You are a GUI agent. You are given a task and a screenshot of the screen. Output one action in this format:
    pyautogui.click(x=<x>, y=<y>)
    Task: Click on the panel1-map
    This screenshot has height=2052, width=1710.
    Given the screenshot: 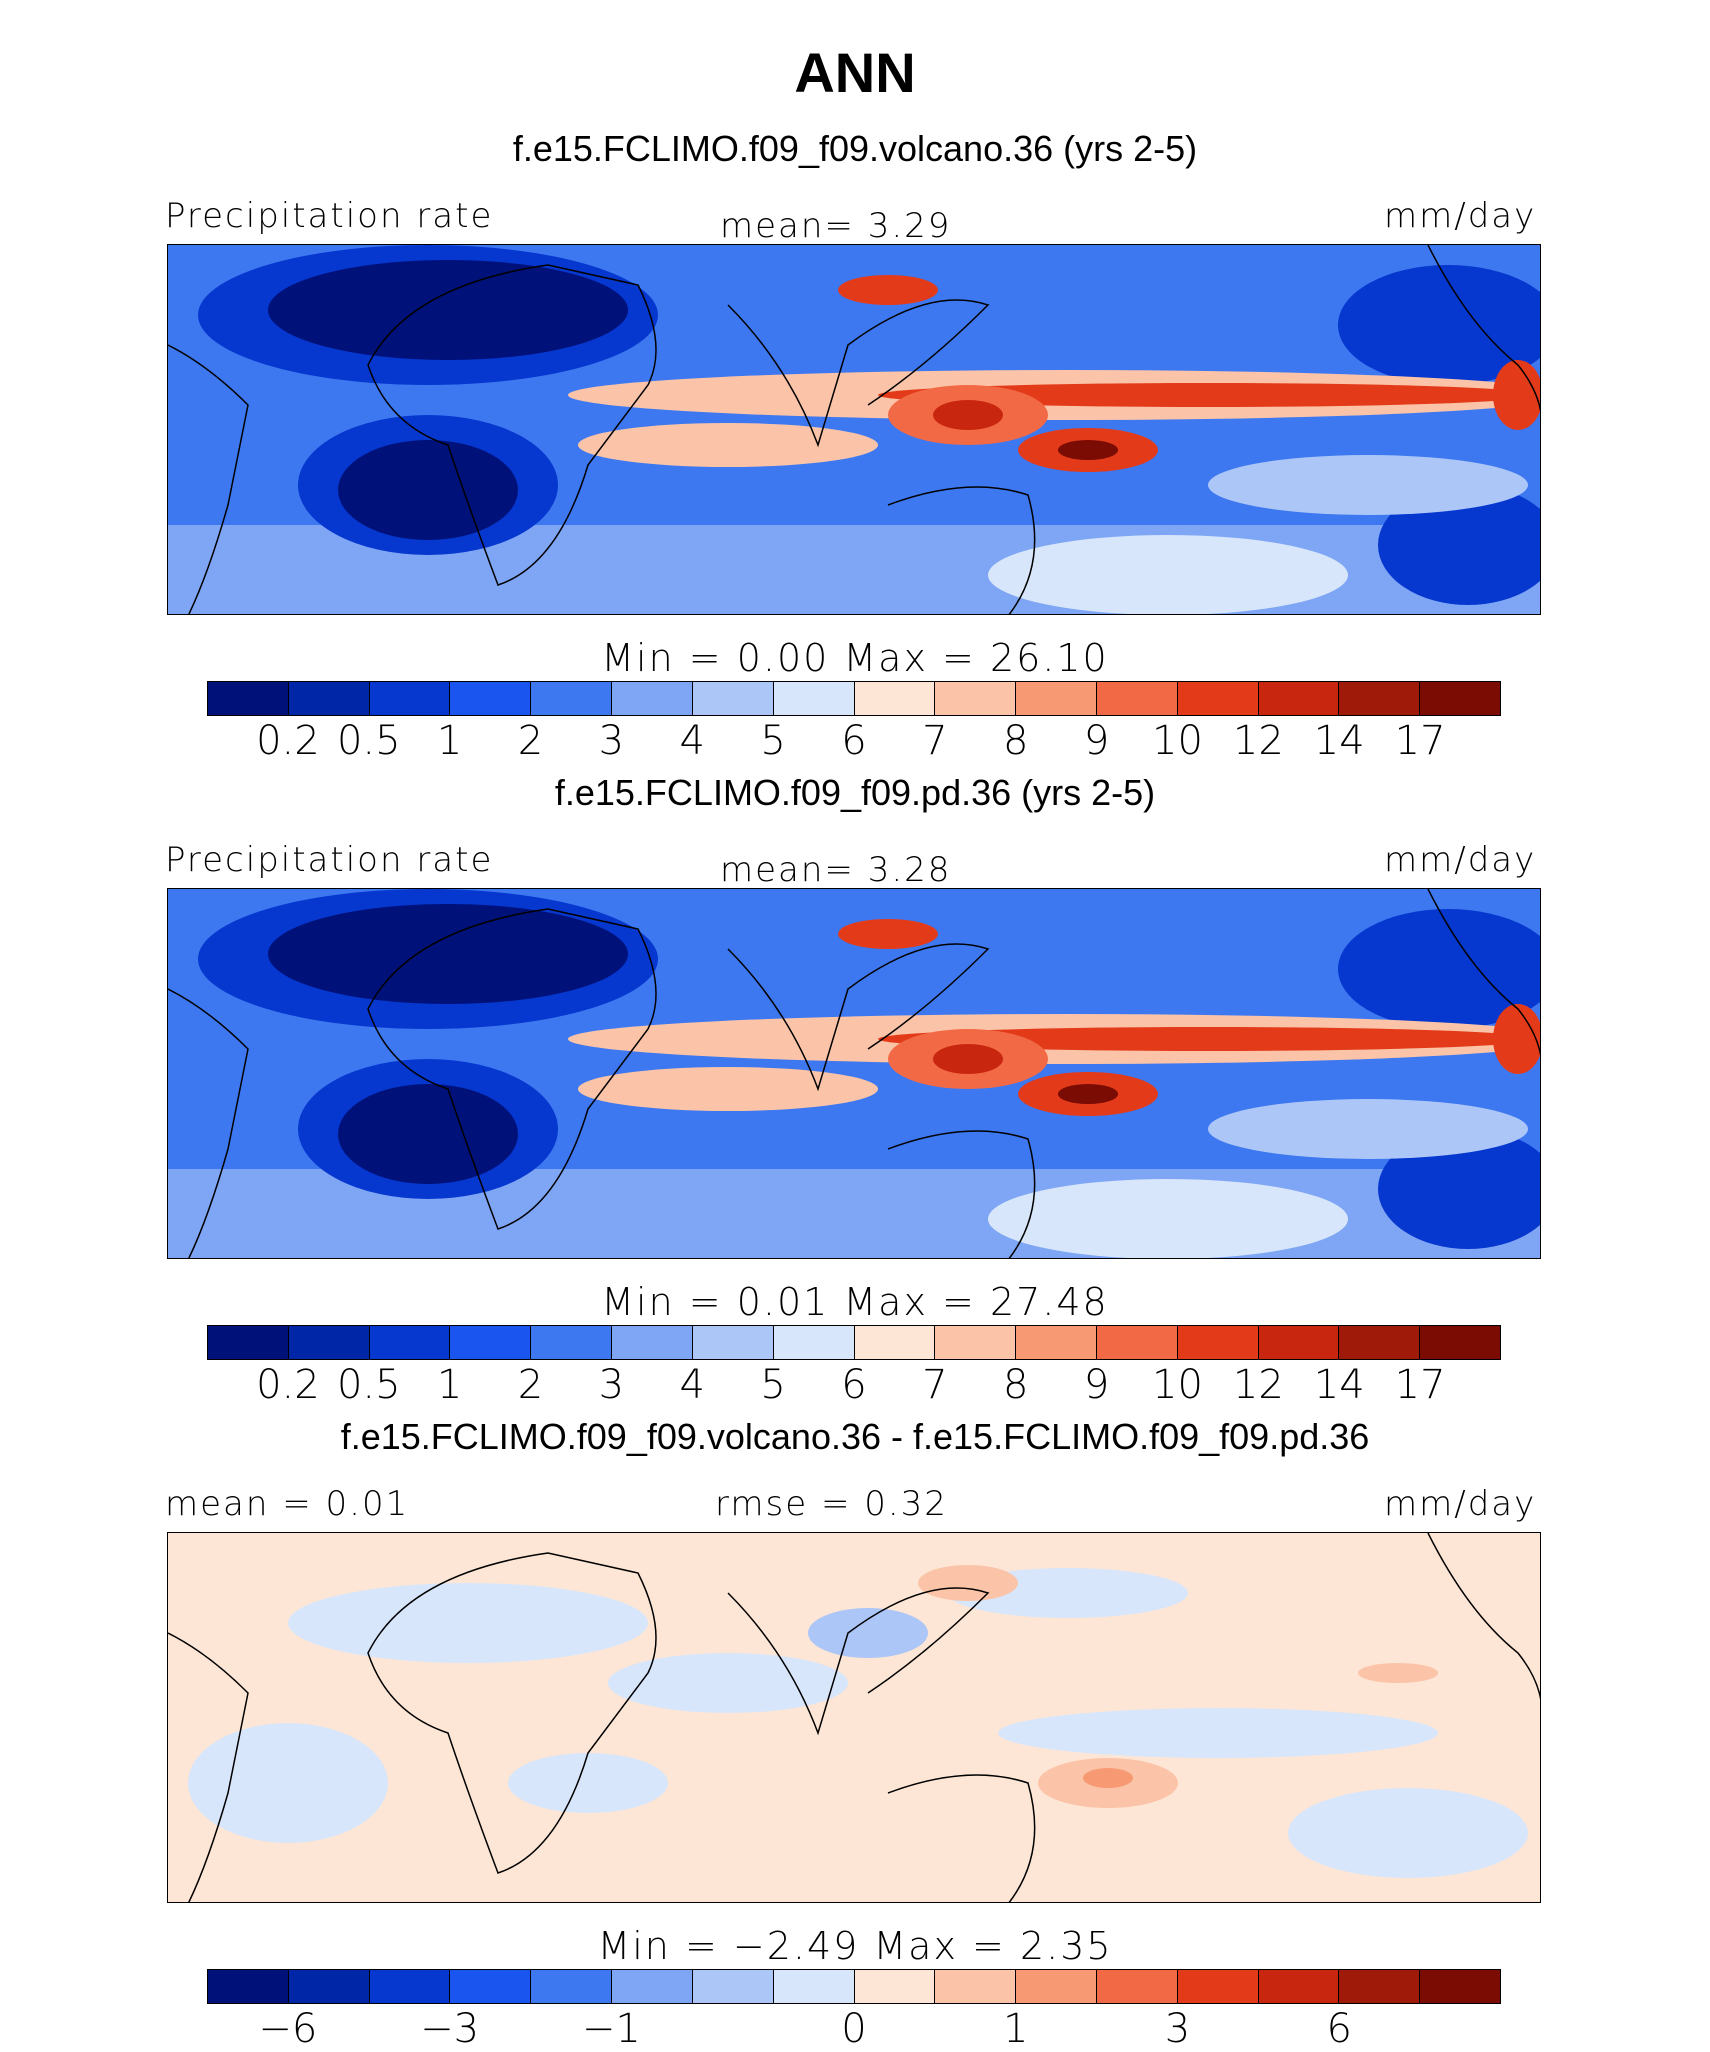 What is the action you would take?
    pyautogui.click(x=854, y=429)
    